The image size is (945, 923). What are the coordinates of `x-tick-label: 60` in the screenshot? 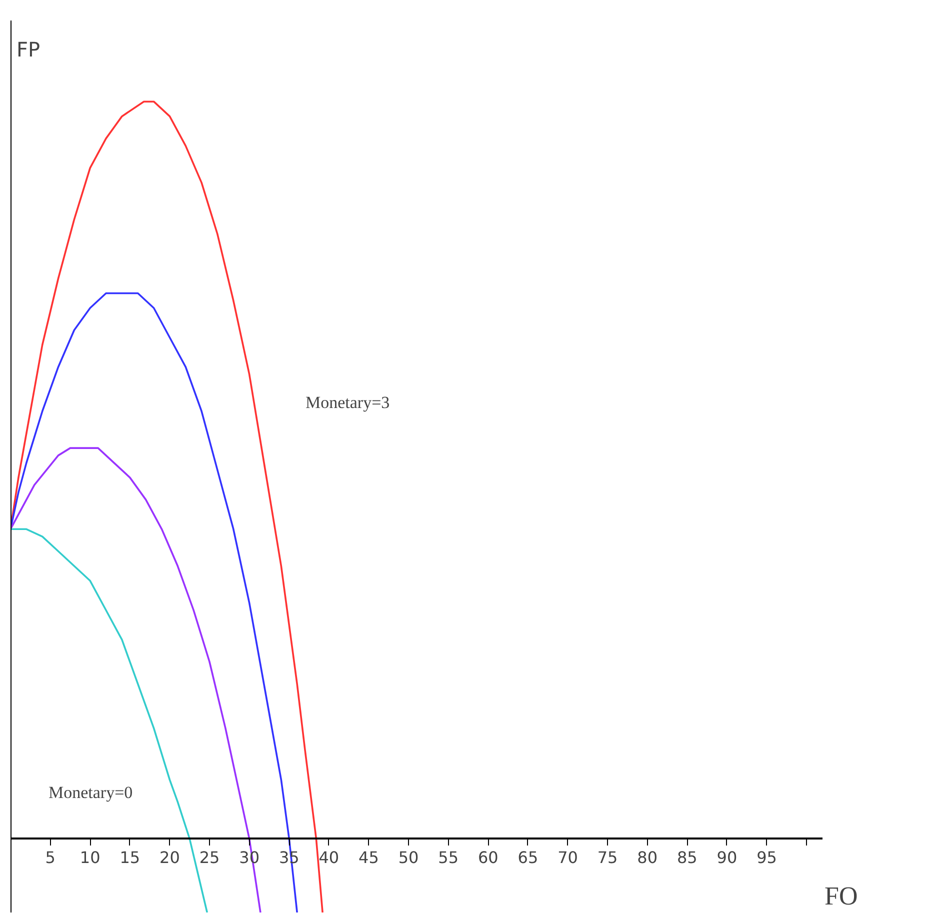 It's located at (488, 857).